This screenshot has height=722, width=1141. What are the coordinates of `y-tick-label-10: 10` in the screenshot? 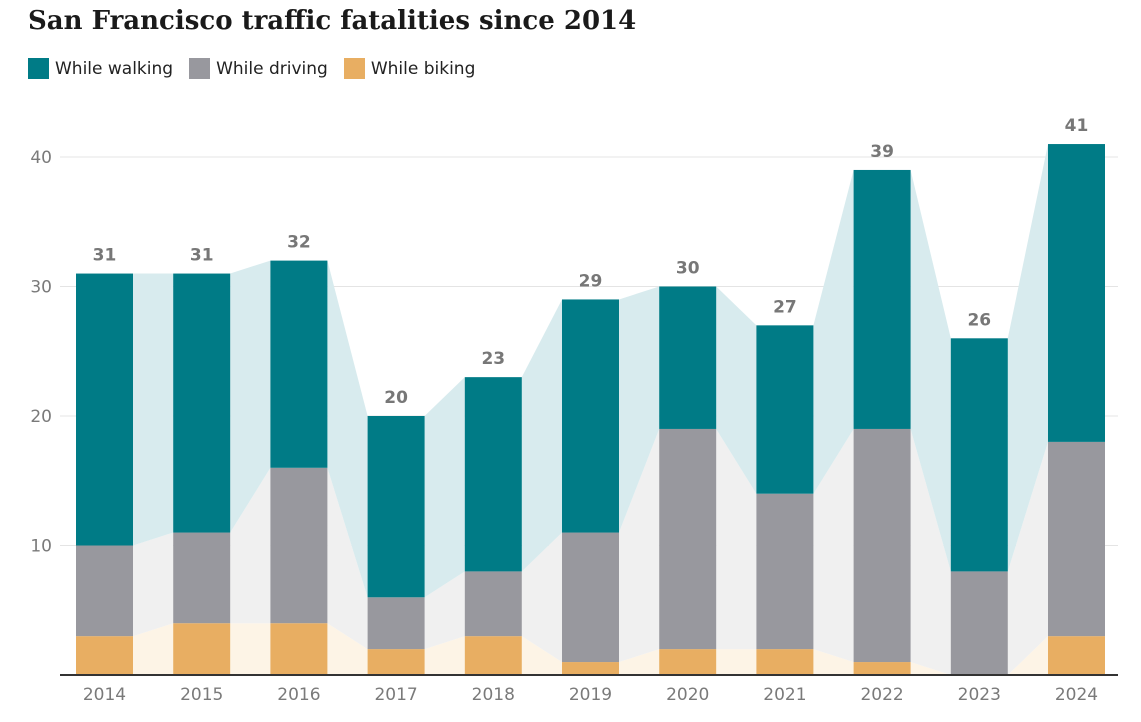 It's located at (41, 547).